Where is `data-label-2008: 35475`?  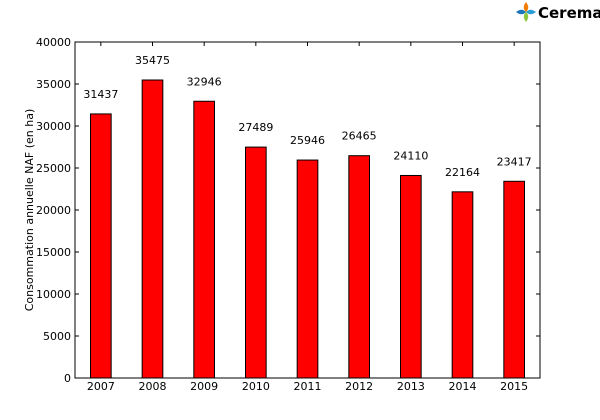 data-label-2008: 35475 is located at coordinates (152, 60).